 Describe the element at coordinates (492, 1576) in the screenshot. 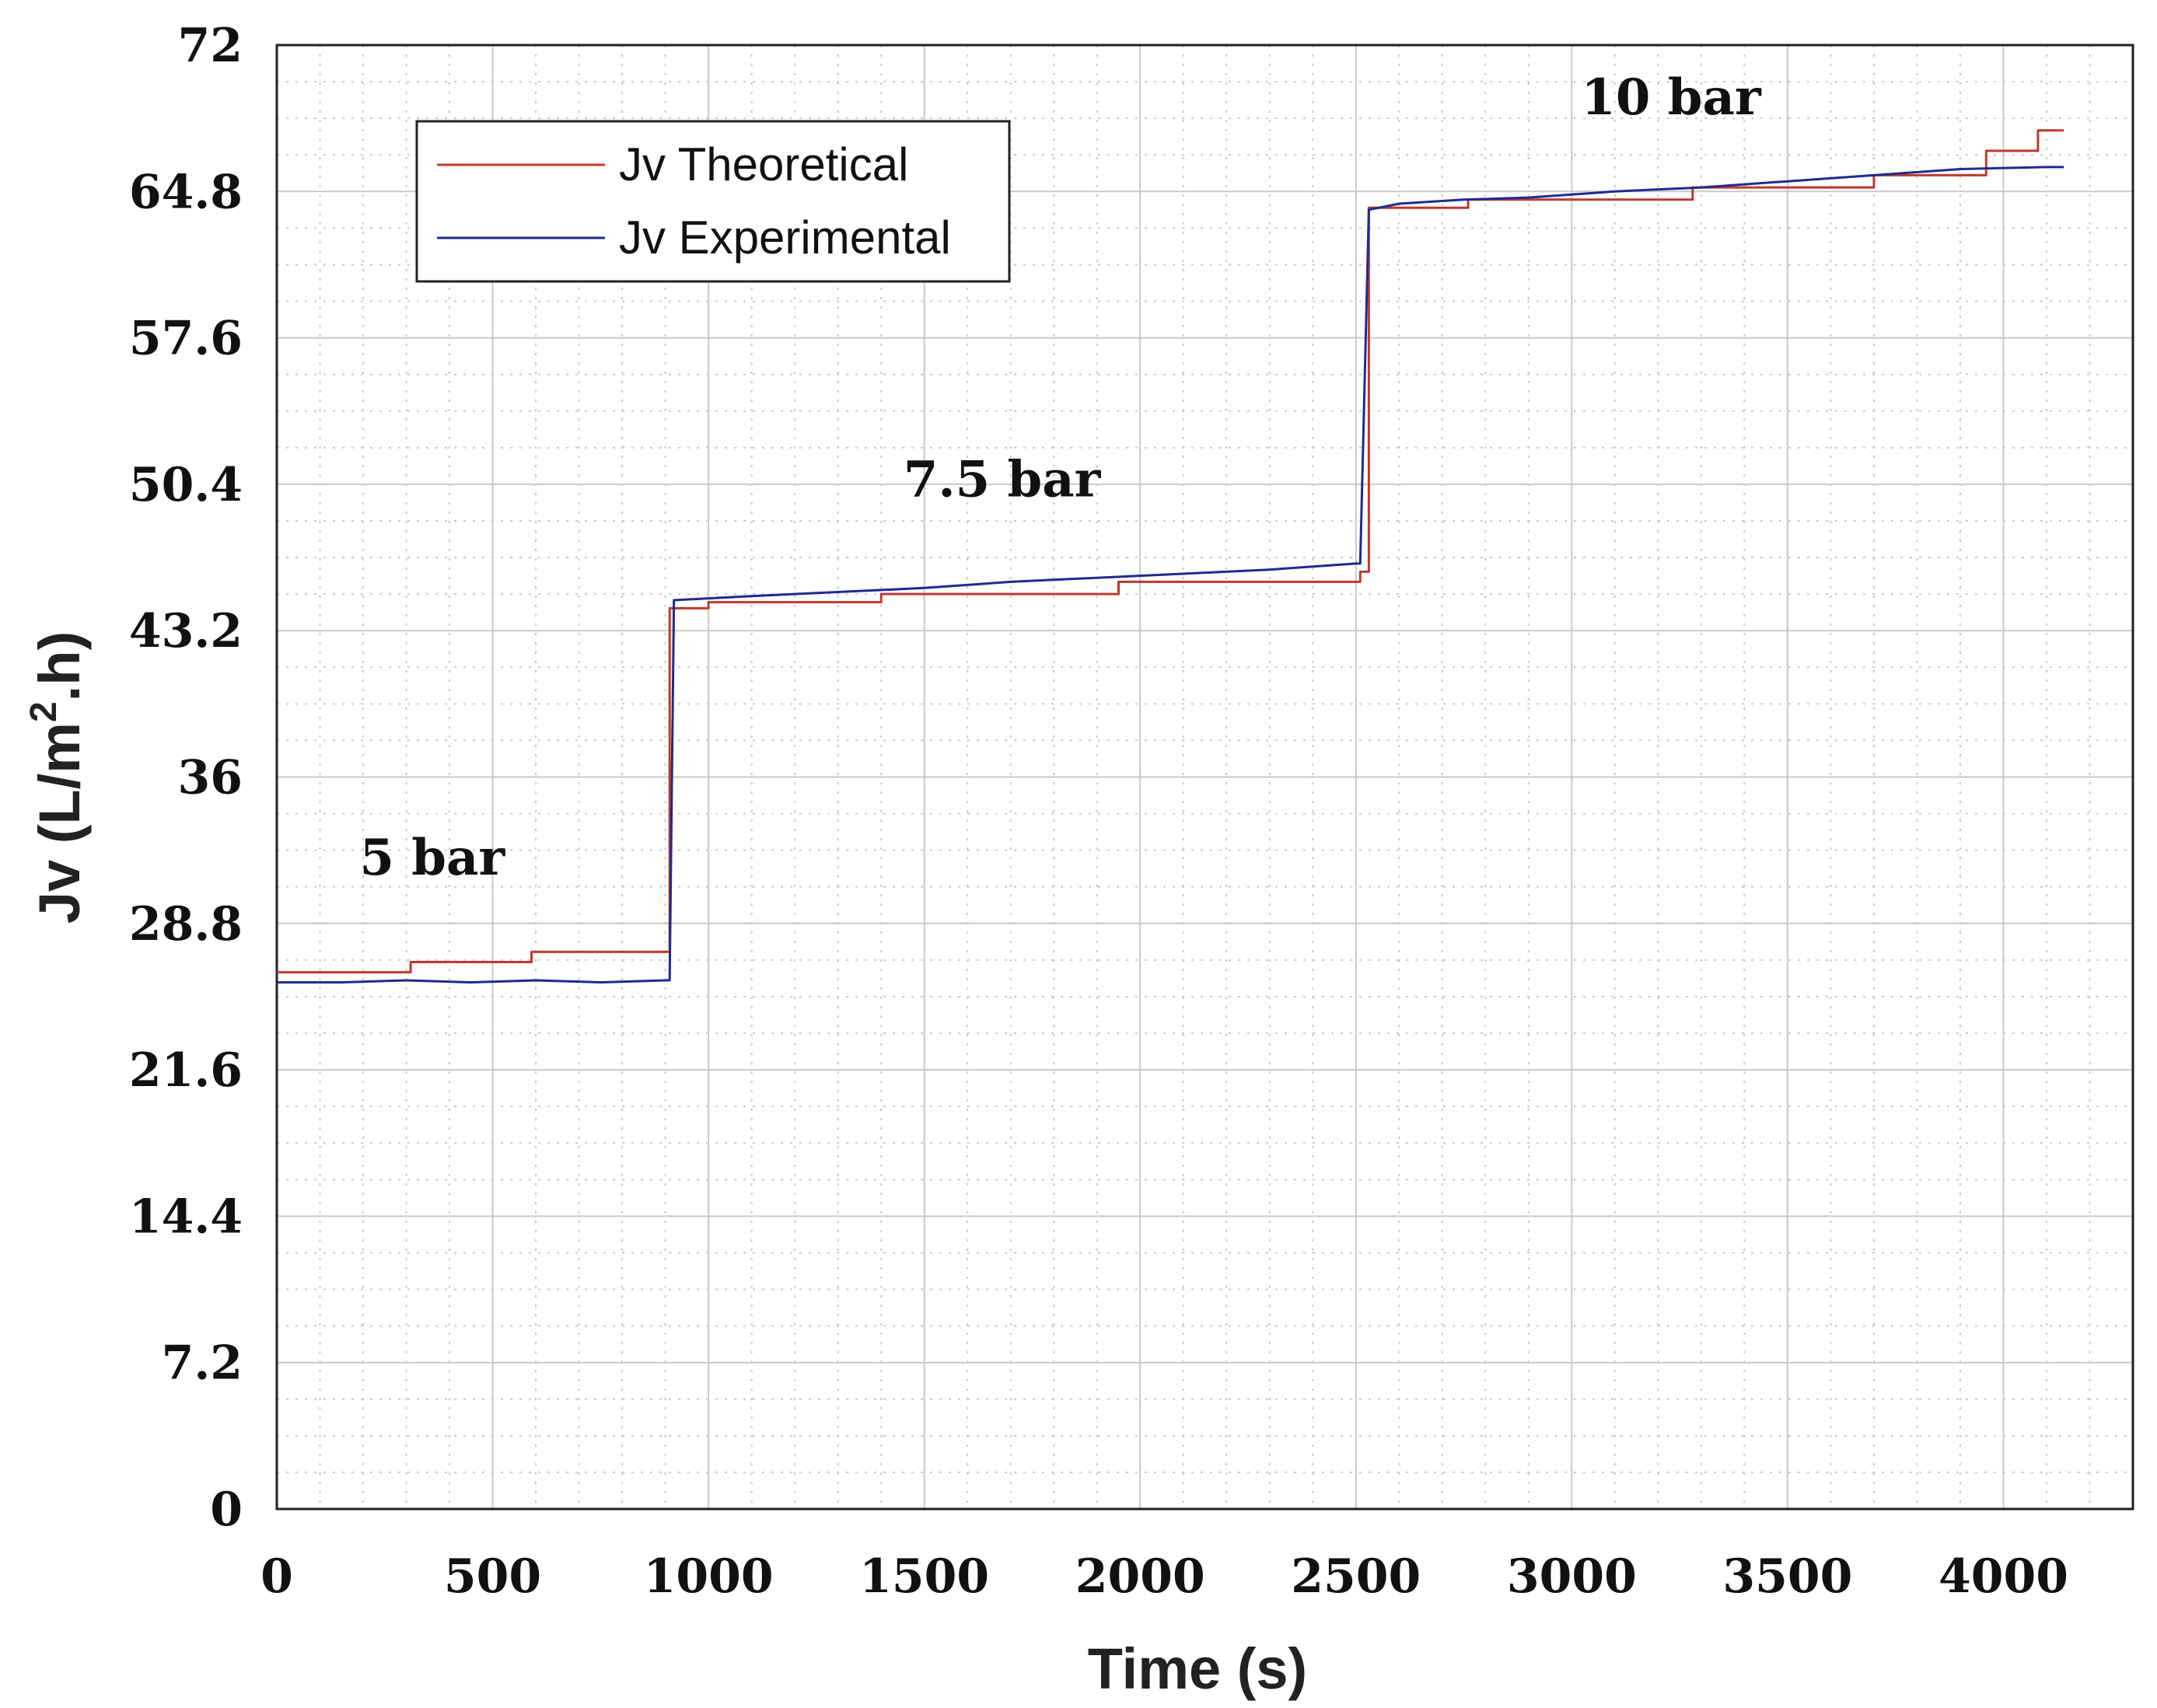

I see `x-tick-label: 500` at that location.